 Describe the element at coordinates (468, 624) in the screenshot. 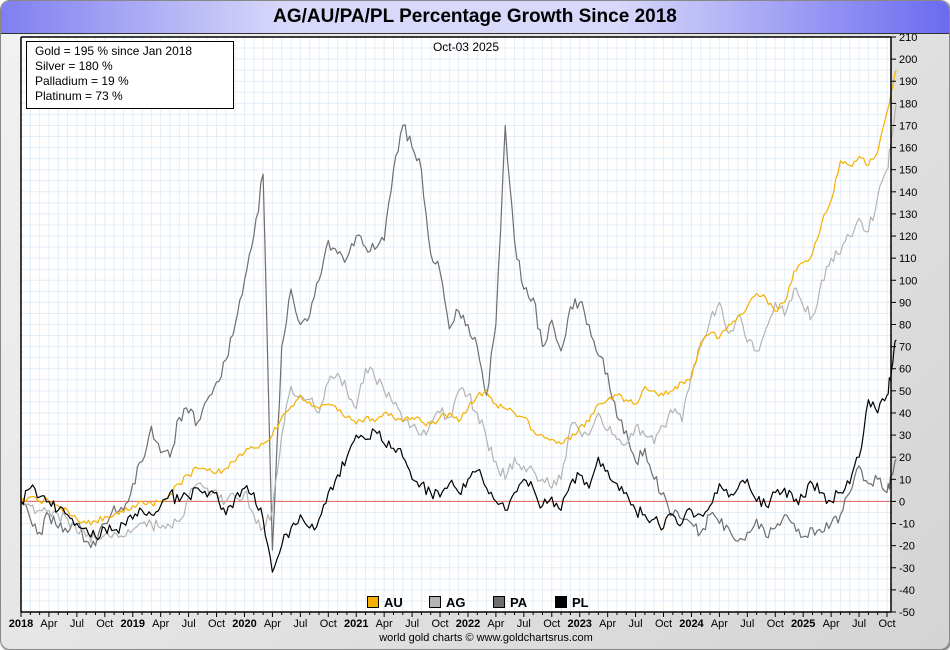

I see `x-tick-label: 2022` at that location.